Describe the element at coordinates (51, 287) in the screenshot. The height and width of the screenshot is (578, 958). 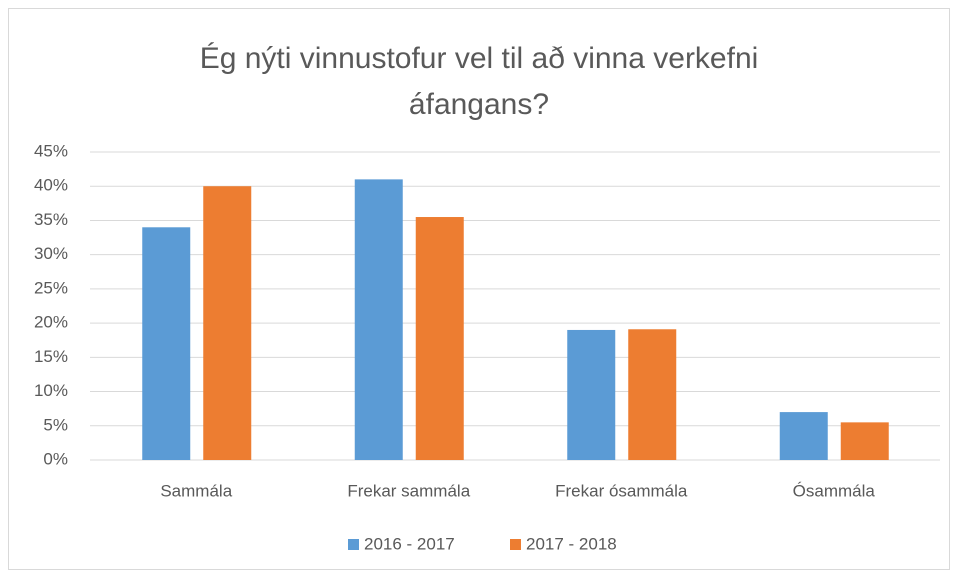
I see `y-tick-label: 25%` at that location.